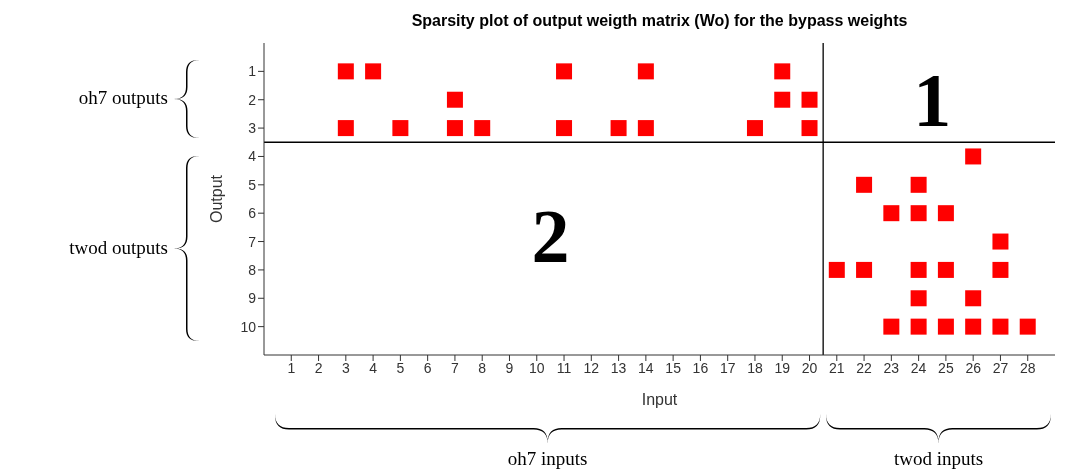 This screenshot has width=1071, height=474. What do you see at coordinates (646, 367) in the screenshot?
I see `x-tick-label: 14` at bounding box center [646, 367].